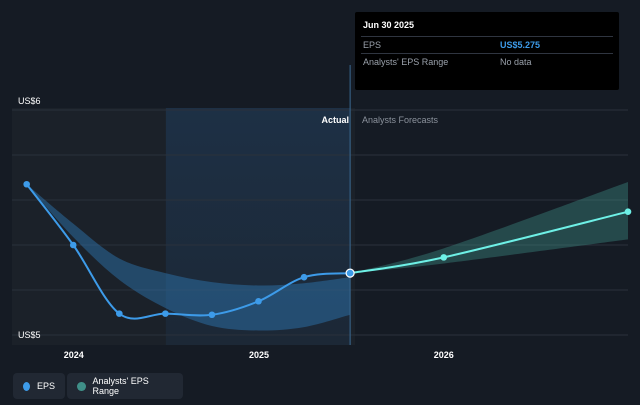 Image resolution: width=640 pixels, height=405 pixels. Describe the element at coordinates (45, 386) in the screenshot. I see `legend-eps-label: EPS` at that location.